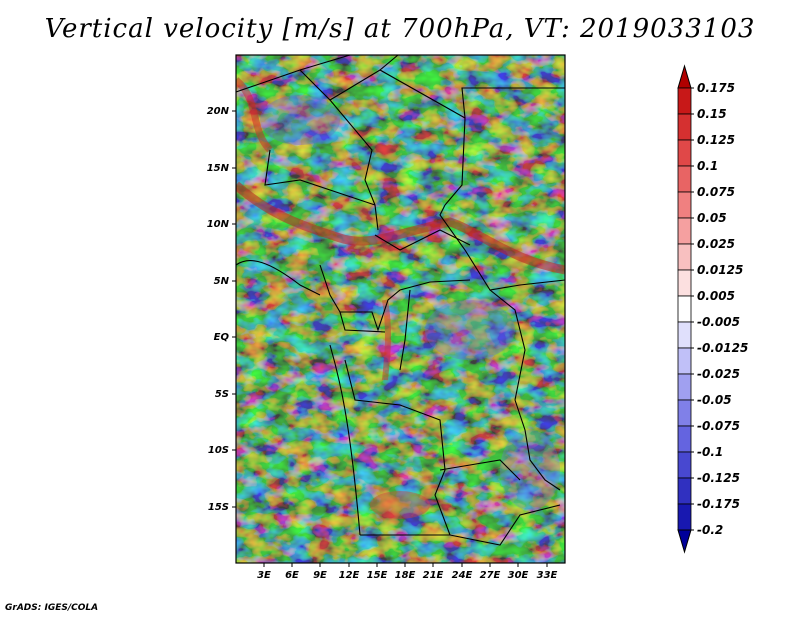 Image resolution: width=800 pixels, height=618 pixels. I want to click on longitude-axis: 3E 6E 9E 12E 15E 18E 21E 24E 27E 30E 33E, so click(407, 572).